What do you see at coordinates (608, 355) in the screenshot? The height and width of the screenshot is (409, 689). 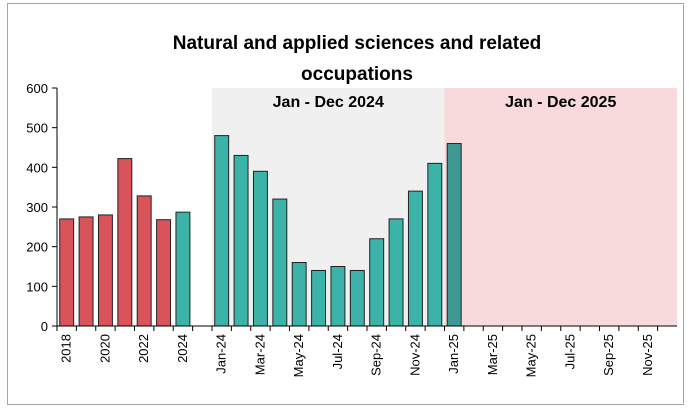 I see `x-tick-label: Sep-25` at bounding box center [608, 355].